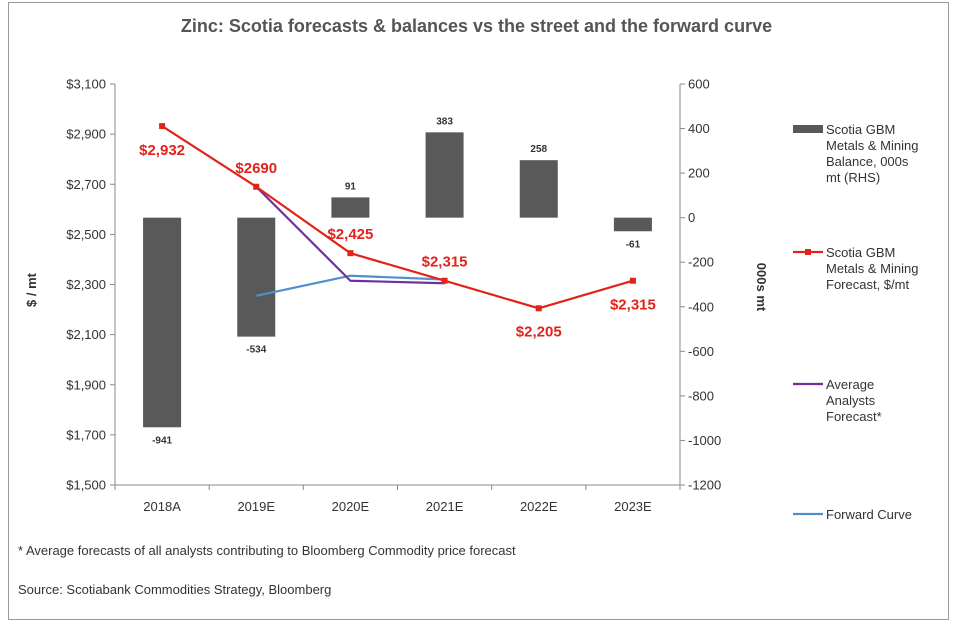  I want to click on forward-line, so click(350, 285).